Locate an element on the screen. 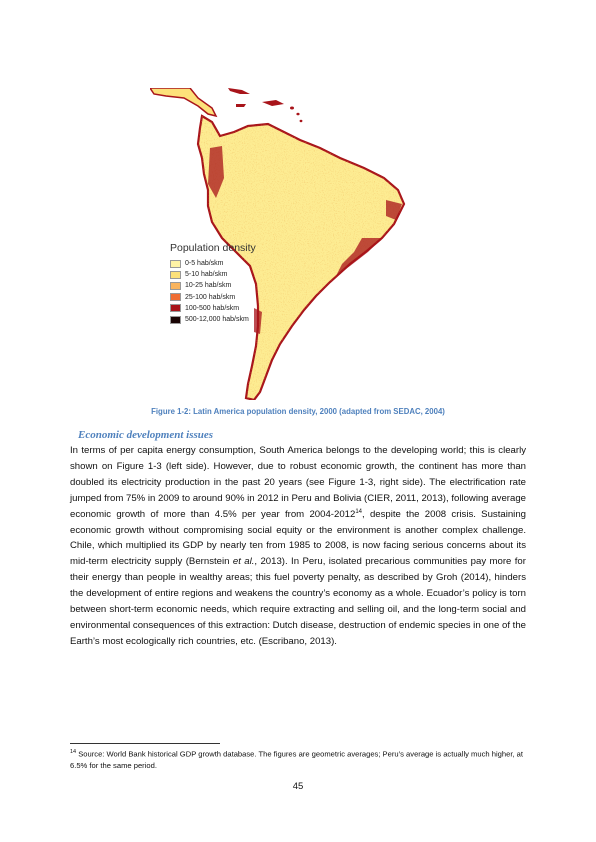  legend-label: 0-5 hab/skm is located at coordinates (204, 264).